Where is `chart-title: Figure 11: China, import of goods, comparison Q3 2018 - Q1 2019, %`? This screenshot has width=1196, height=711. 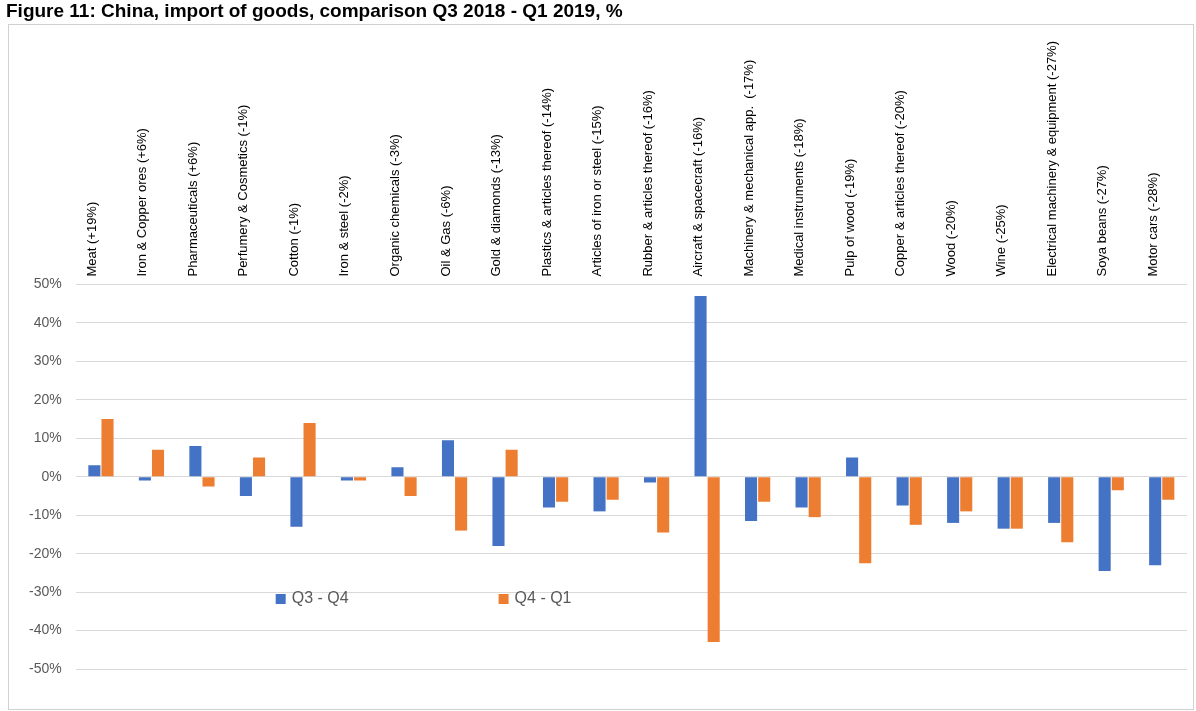 chart-title: Figure 11: China, import of goods, comparison Q3 2018 - Q1 2019, % is located at coordinates (314, 11).